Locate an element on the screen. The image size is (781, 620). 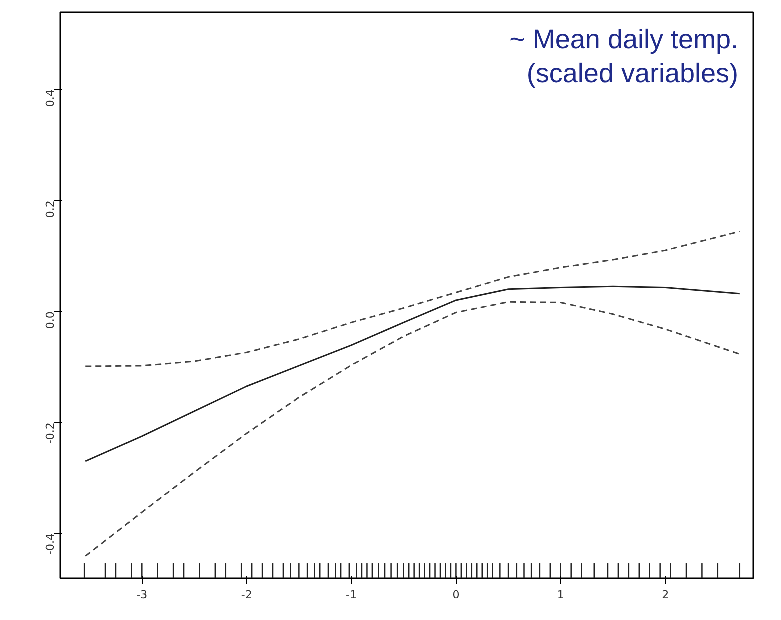
y-tick-label: 0.2 is located at coordinates (50, 209).